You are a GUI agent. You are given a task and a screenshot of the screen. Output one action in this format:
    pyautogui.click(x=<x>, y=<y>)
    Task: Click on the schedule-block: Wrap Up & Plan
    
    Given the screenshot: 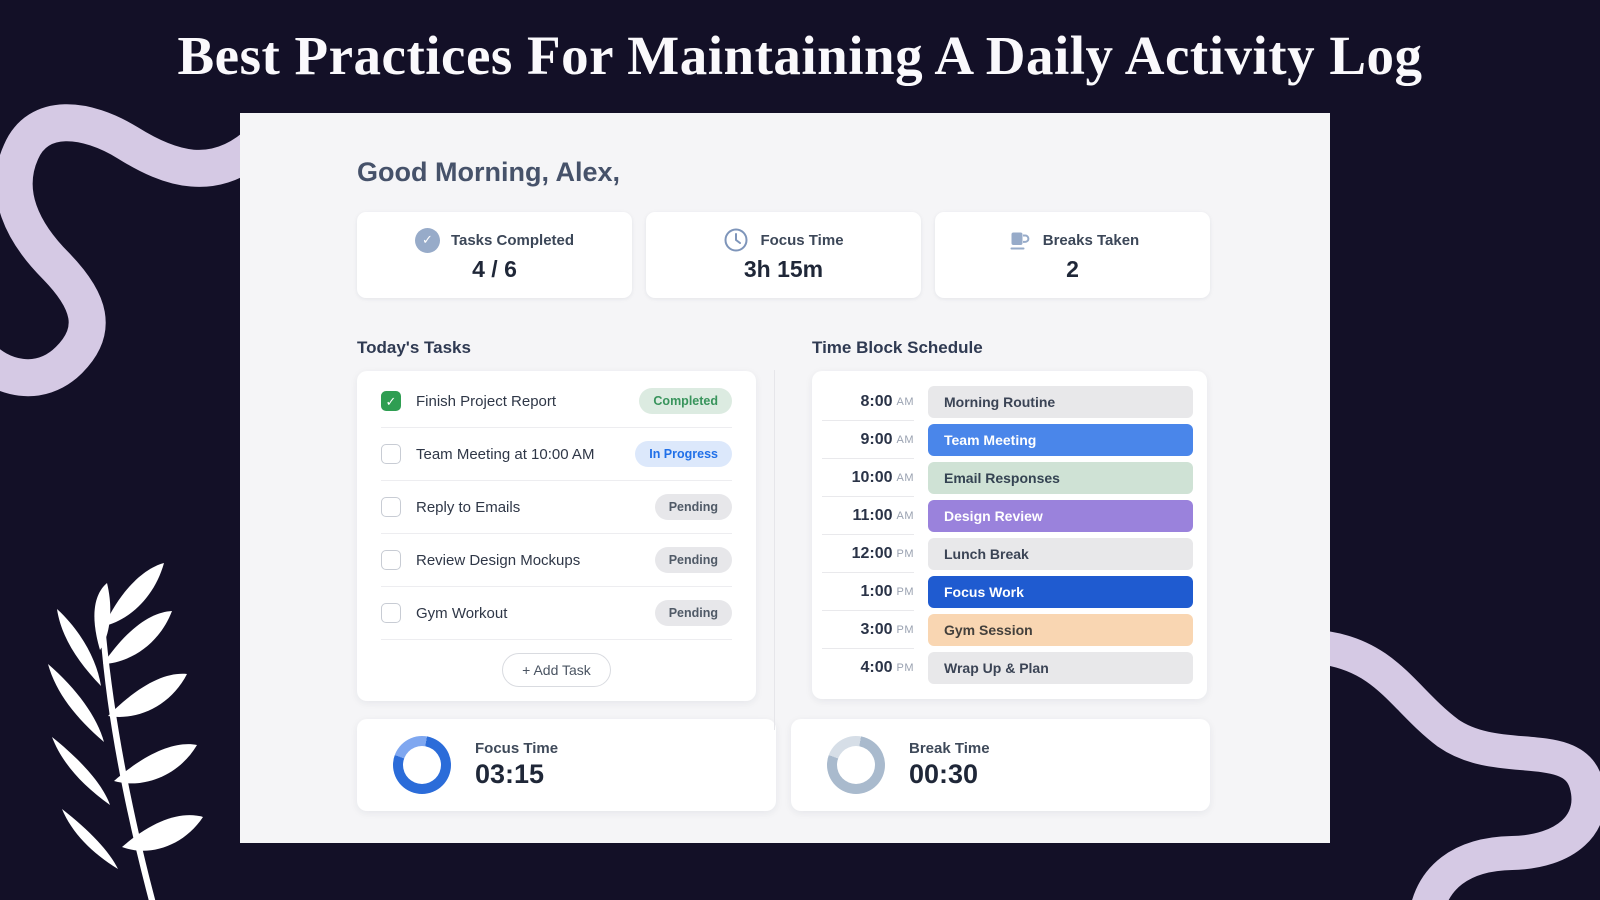 What is the action you would take?
    pyautogui.click(x=1060, y=668)
    